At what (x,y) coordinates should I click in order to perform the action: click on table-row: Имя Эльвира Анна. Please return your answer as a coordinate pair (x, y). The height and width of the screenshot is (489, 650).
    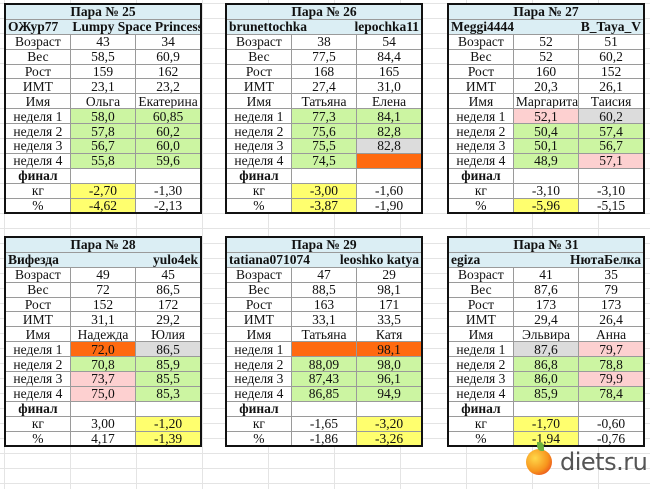
    Looking at the image, I should click on (546, 334).